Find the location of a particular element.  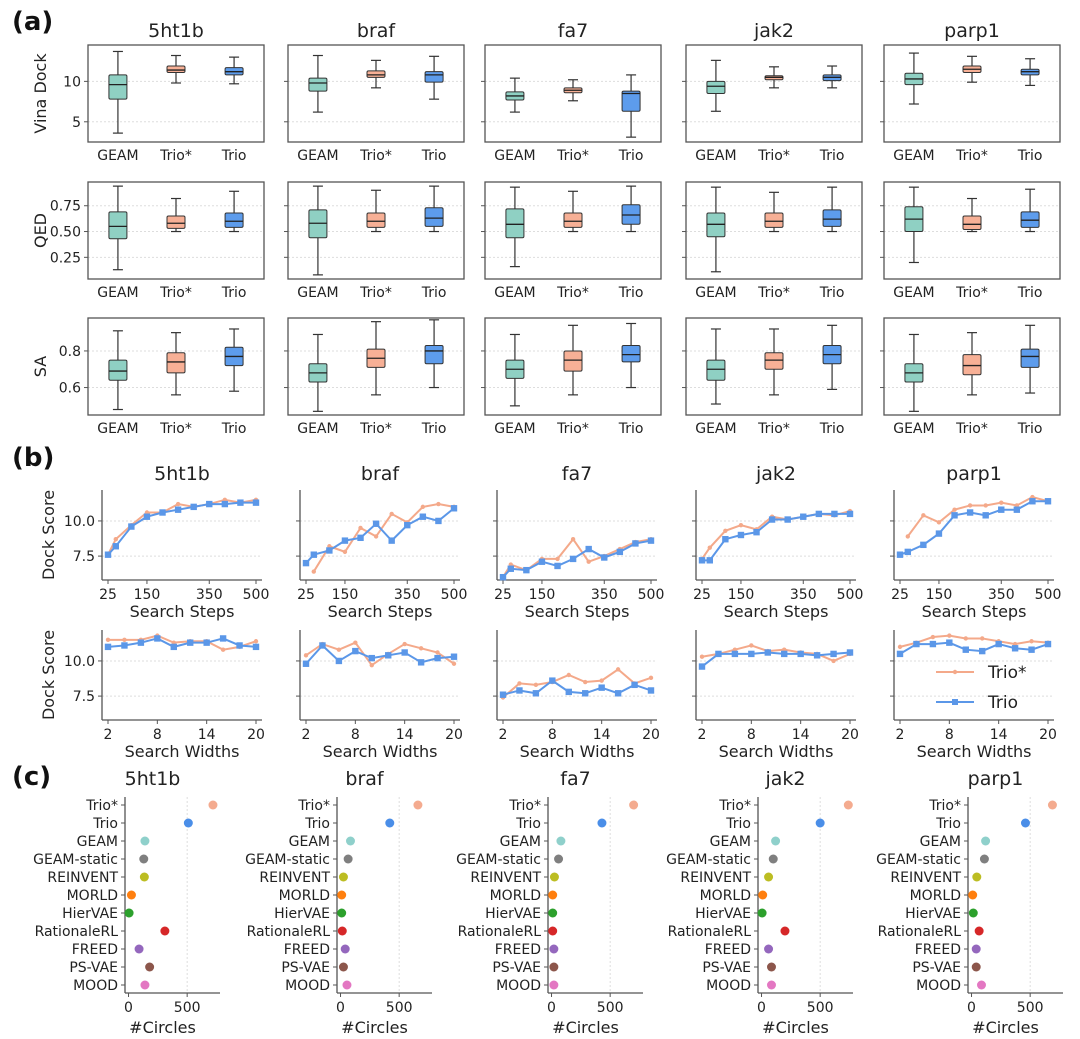

x-tick-label: Trio is located at coordinates (434, 429).